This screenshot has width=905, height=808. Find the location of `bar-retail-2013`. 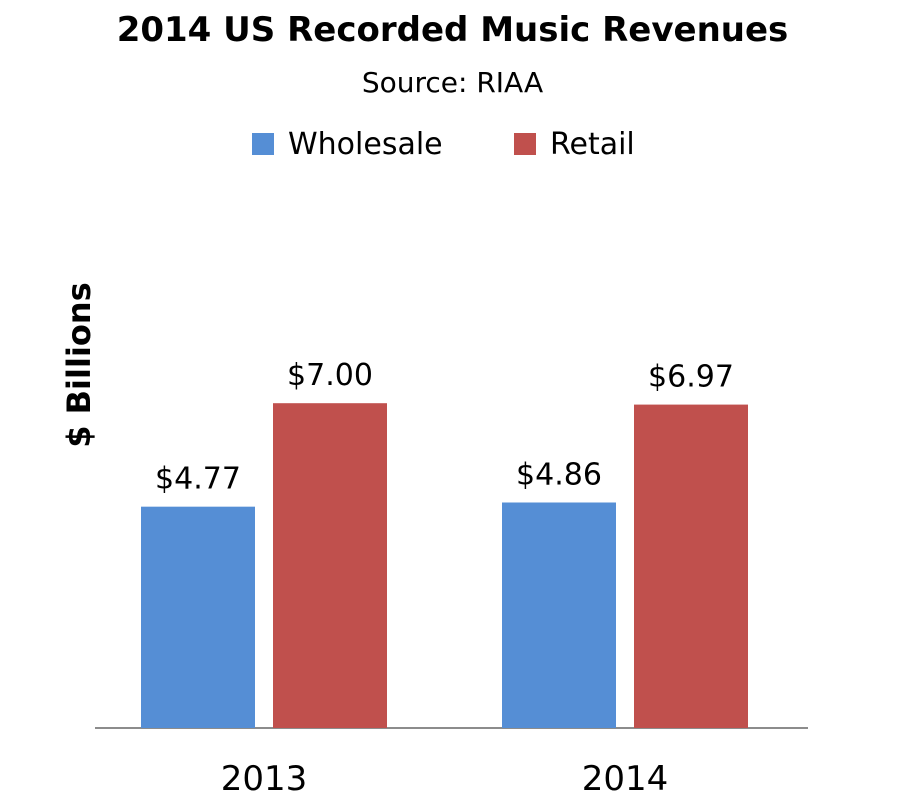

bar-retail-2013 is located at coordinates (330, 565).